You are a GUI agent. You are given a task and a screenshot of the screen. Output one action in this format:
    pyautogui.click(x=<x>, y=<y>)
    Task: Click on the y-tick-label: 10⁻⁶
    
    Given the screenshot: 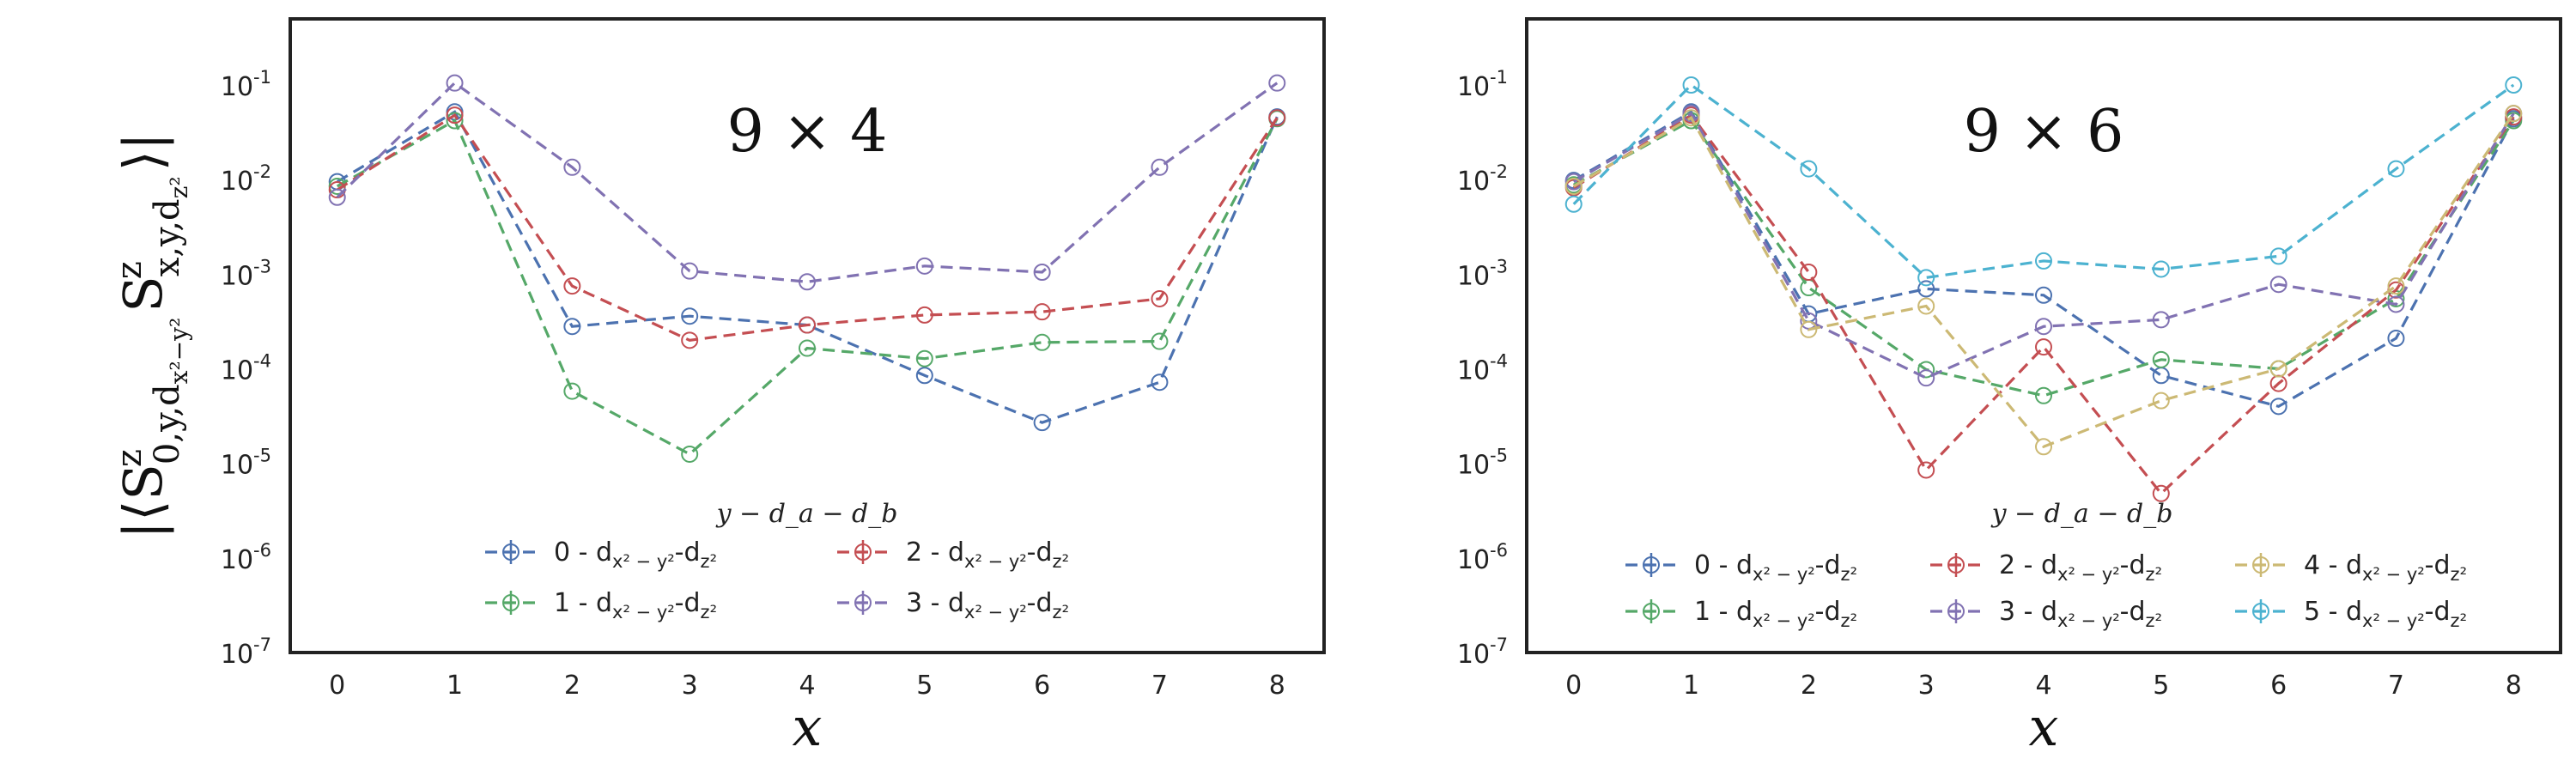 What is the action you would take?
    pyautogui.click(x=1482, y=557)
    